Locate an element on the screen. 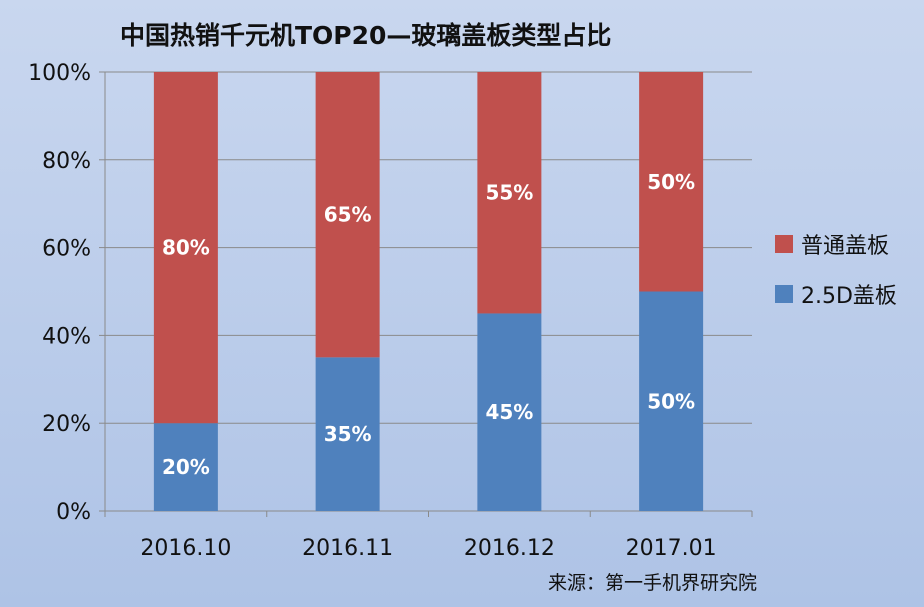 This screenshot has width=924, height=607. legend: 普通盖板 2.5D盖板 is located at coordinates (836, 278).